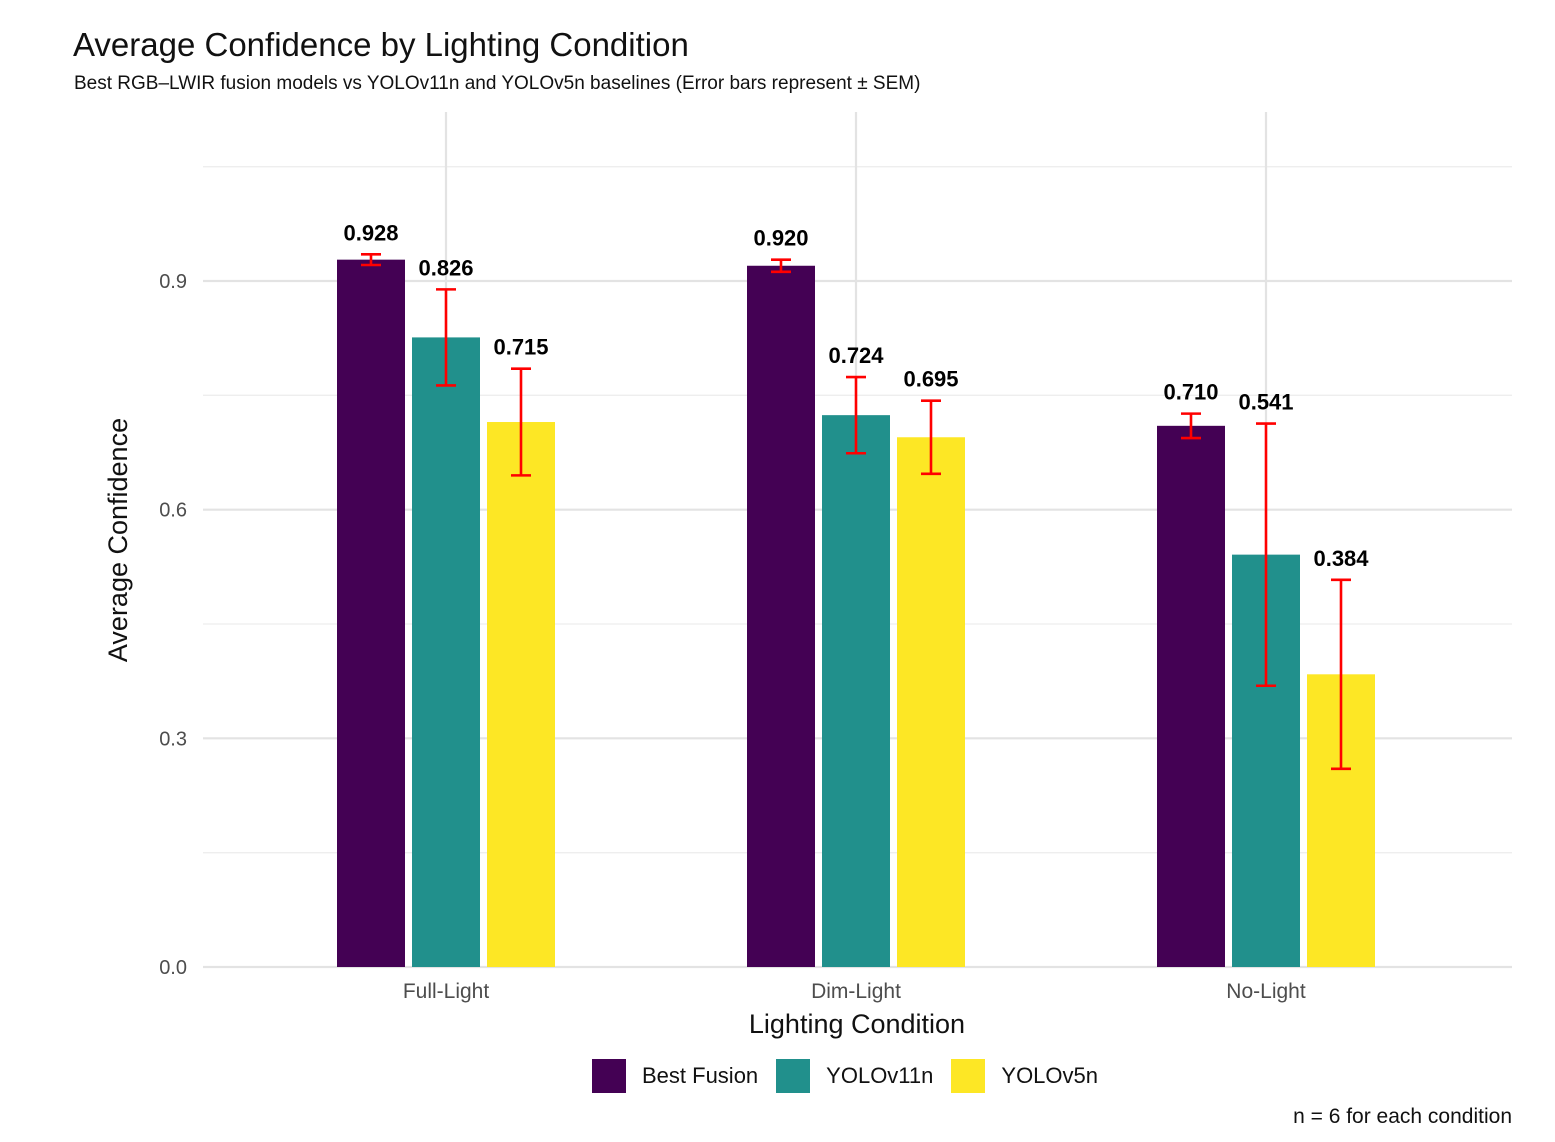 This screenshot has height=1142, width=1555. What do you see at coordinates (445, 267) in the screenshot?
I see `data-label-yolov11n-full-light: 0.826` at bounding box center [445, 267].